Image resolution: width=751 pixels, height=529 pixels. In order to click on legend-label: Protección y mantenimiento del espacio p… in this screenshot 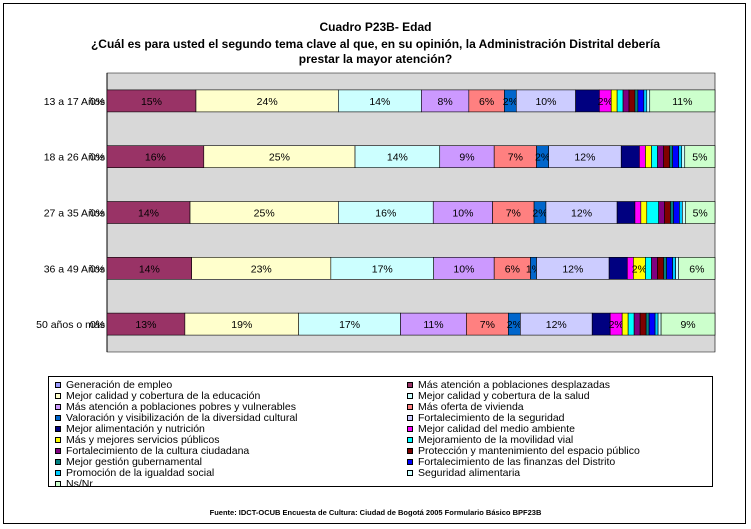, I will do `click(529, 451)`.